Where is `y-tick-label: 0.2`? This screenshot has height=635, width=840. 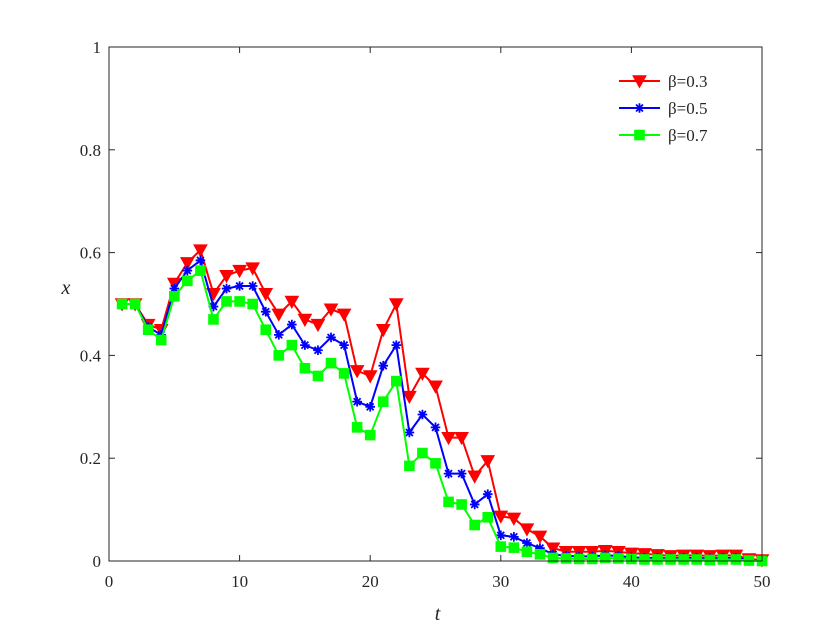
y-tick-label: 0.2 is located at coordinates (90, 458).